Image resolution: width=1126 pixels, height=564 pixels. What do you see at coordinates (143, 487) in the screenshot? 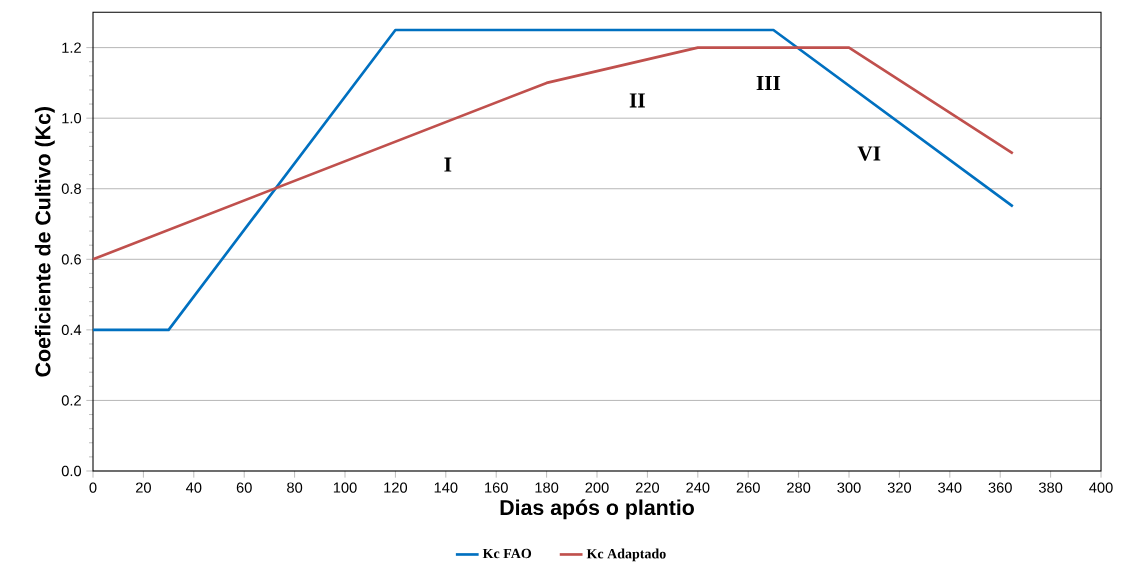
I see `x-tick-label: 20` at bounding box center [143, 487].